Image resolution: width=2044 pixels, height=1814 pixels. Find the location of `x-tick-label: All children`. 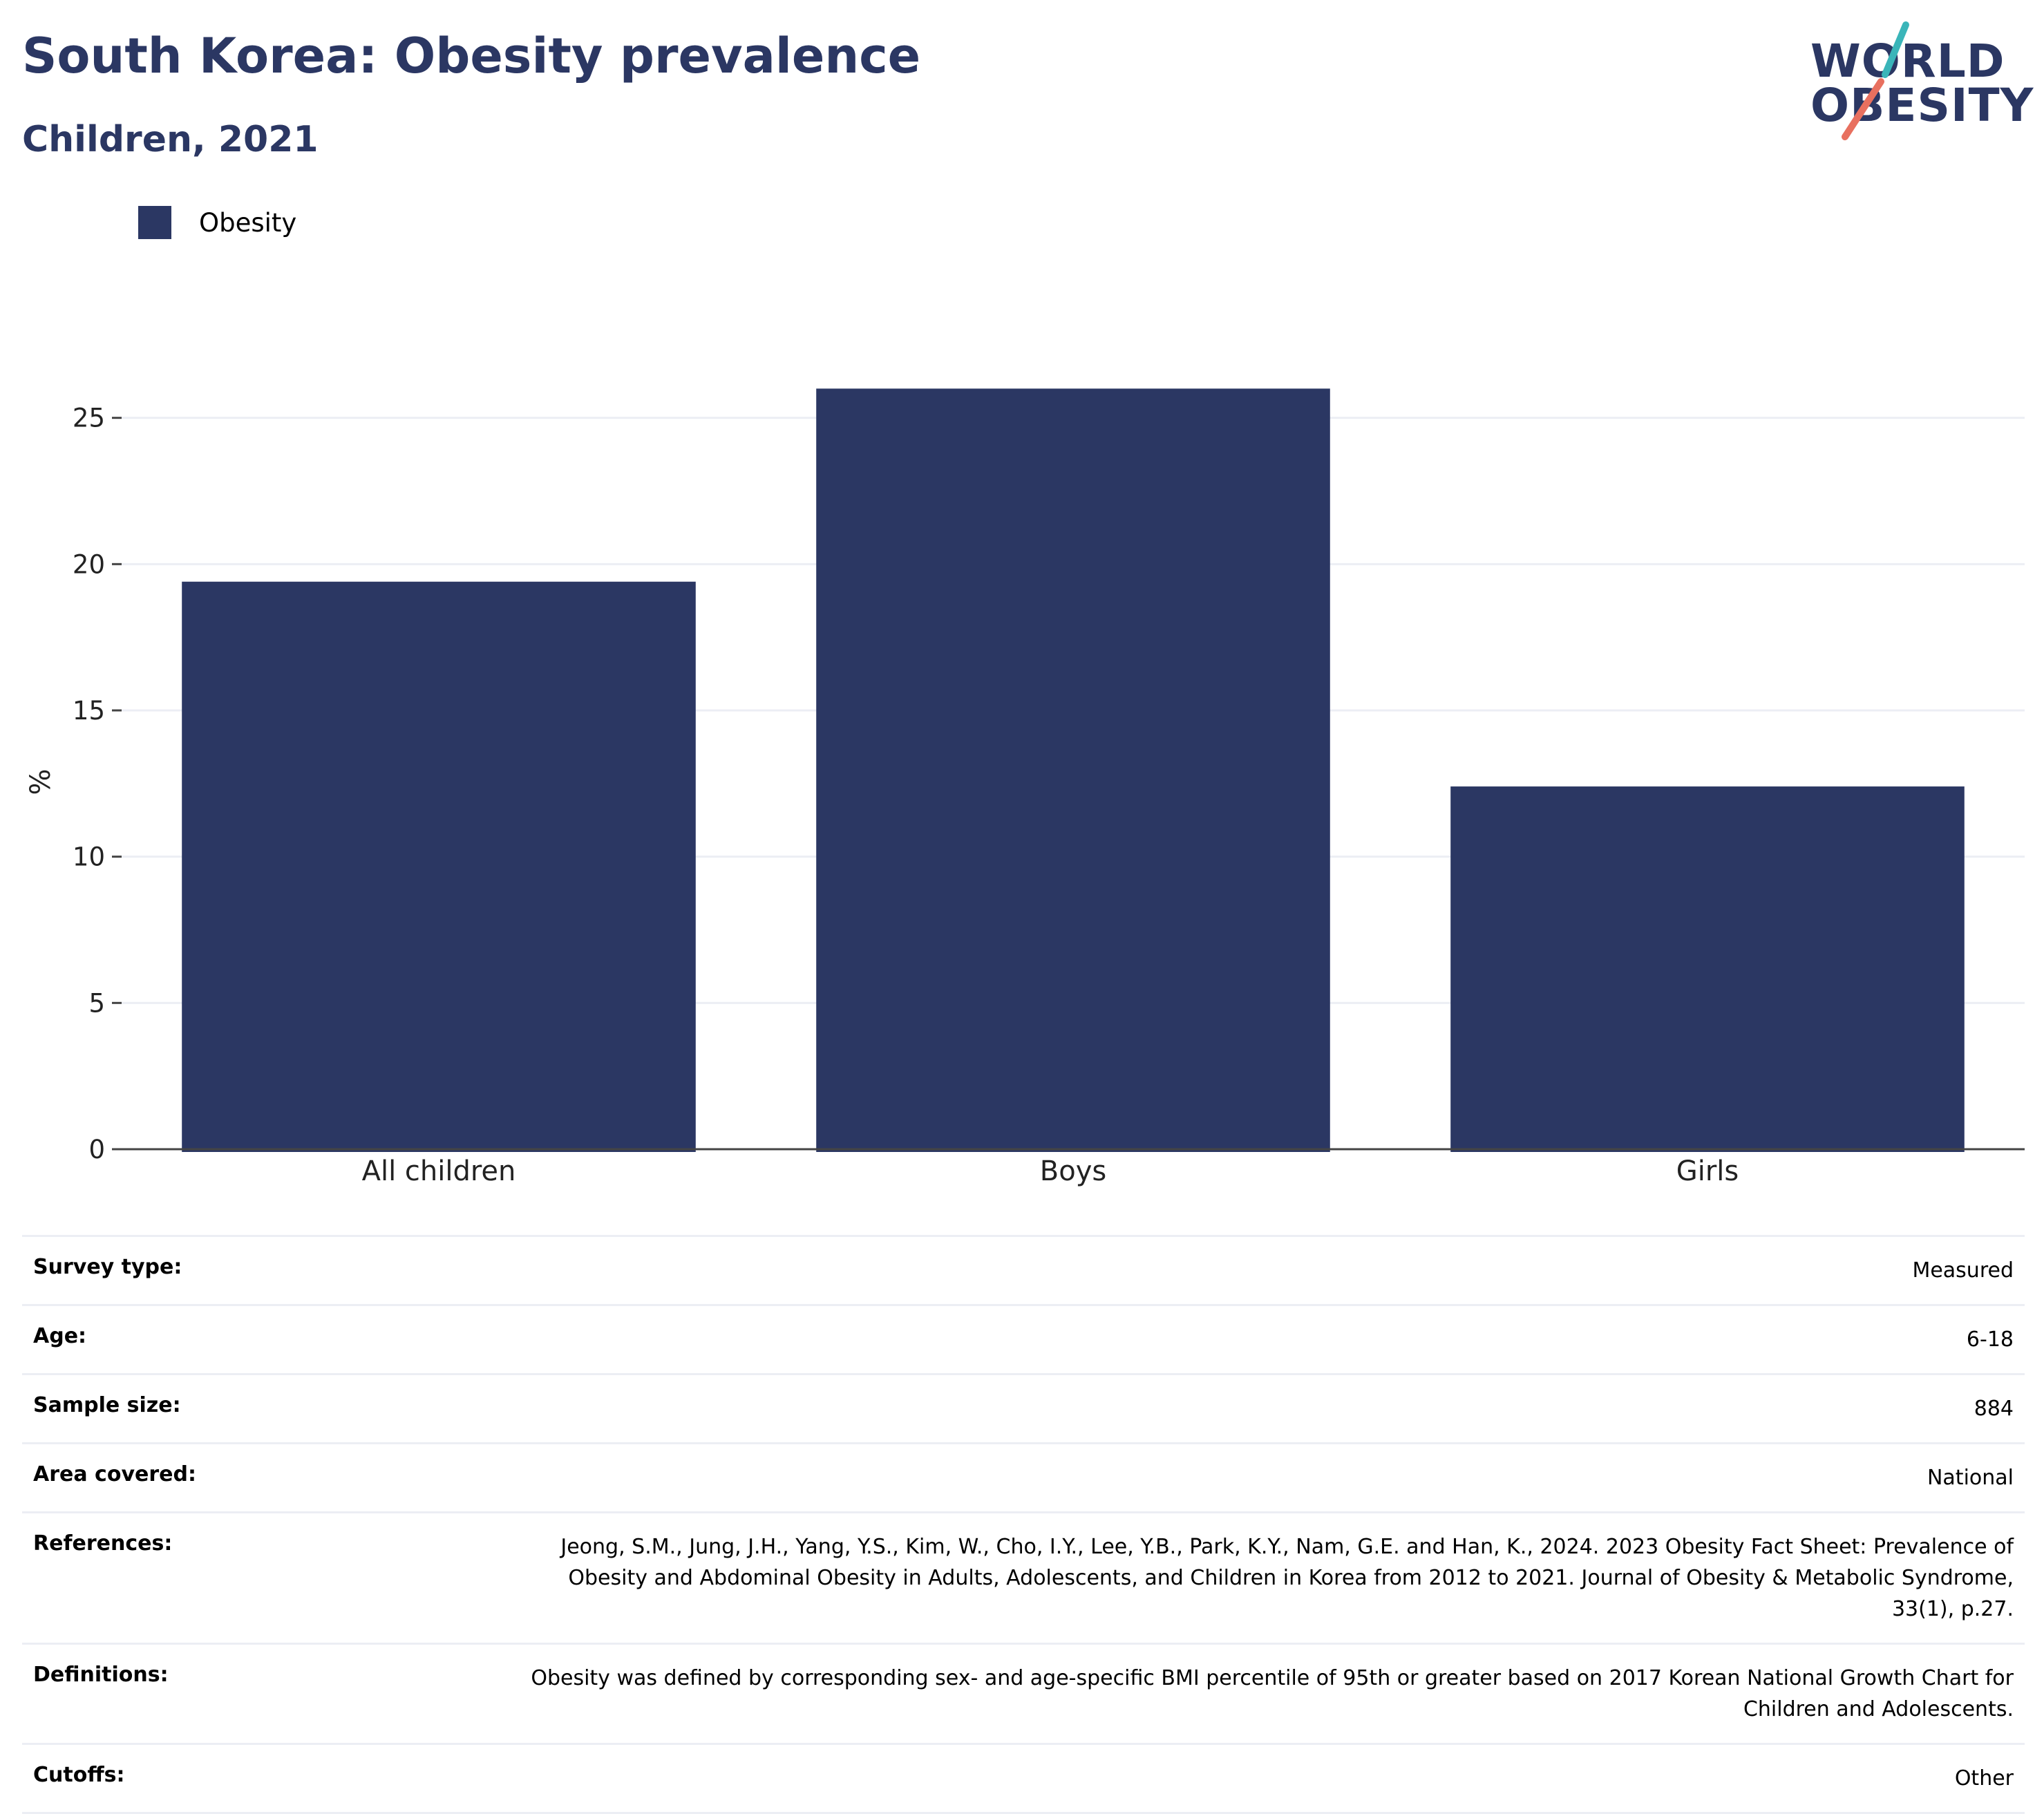

x-tick-label: All children is located at coordinates (439, 1171).